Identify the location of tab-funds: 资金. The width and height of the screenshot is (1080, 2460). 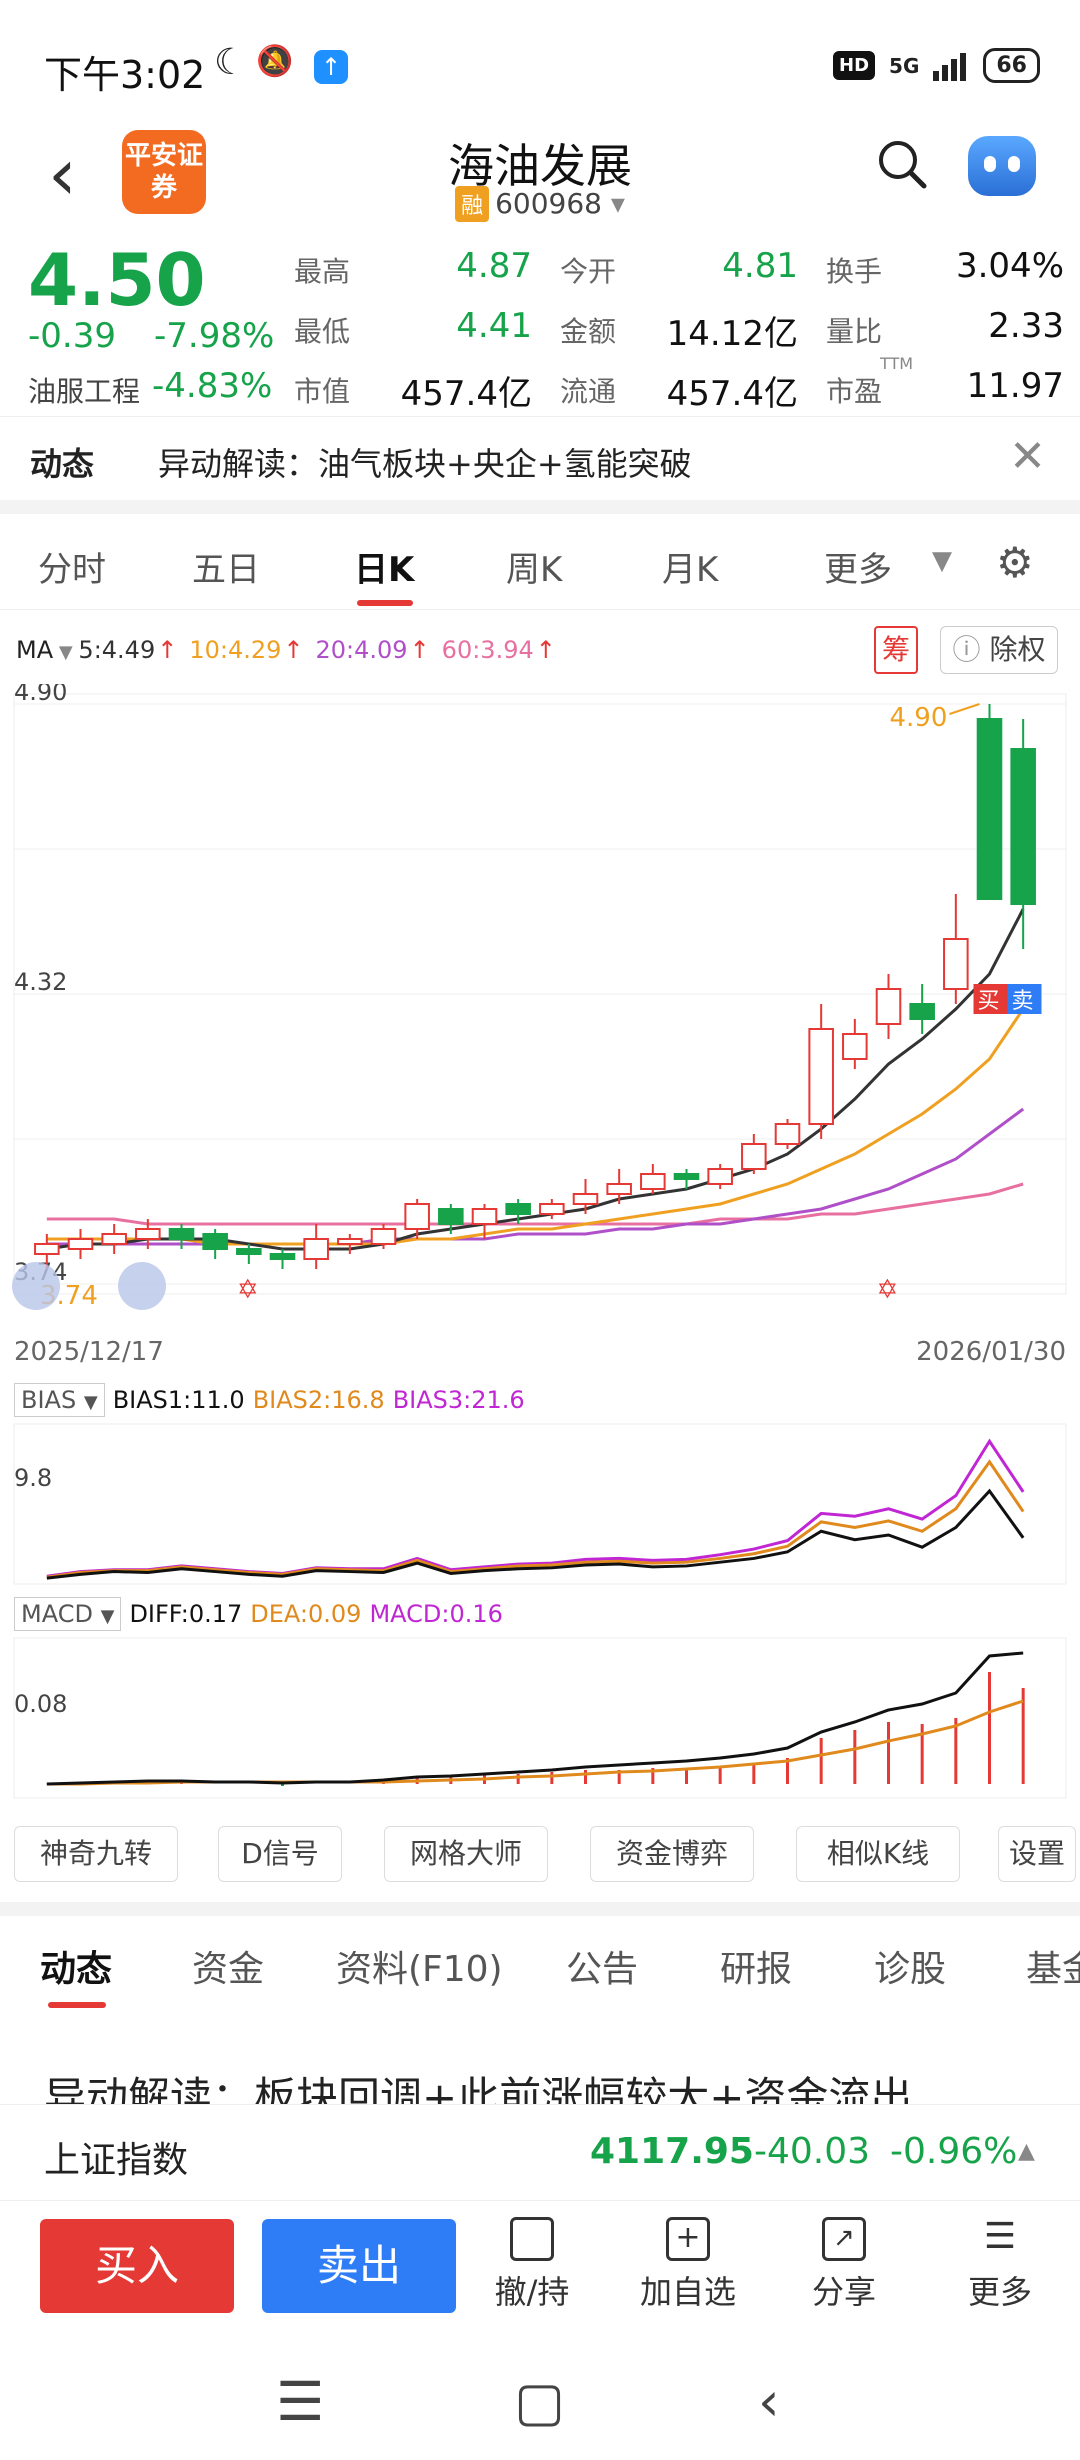
(228, 1969).